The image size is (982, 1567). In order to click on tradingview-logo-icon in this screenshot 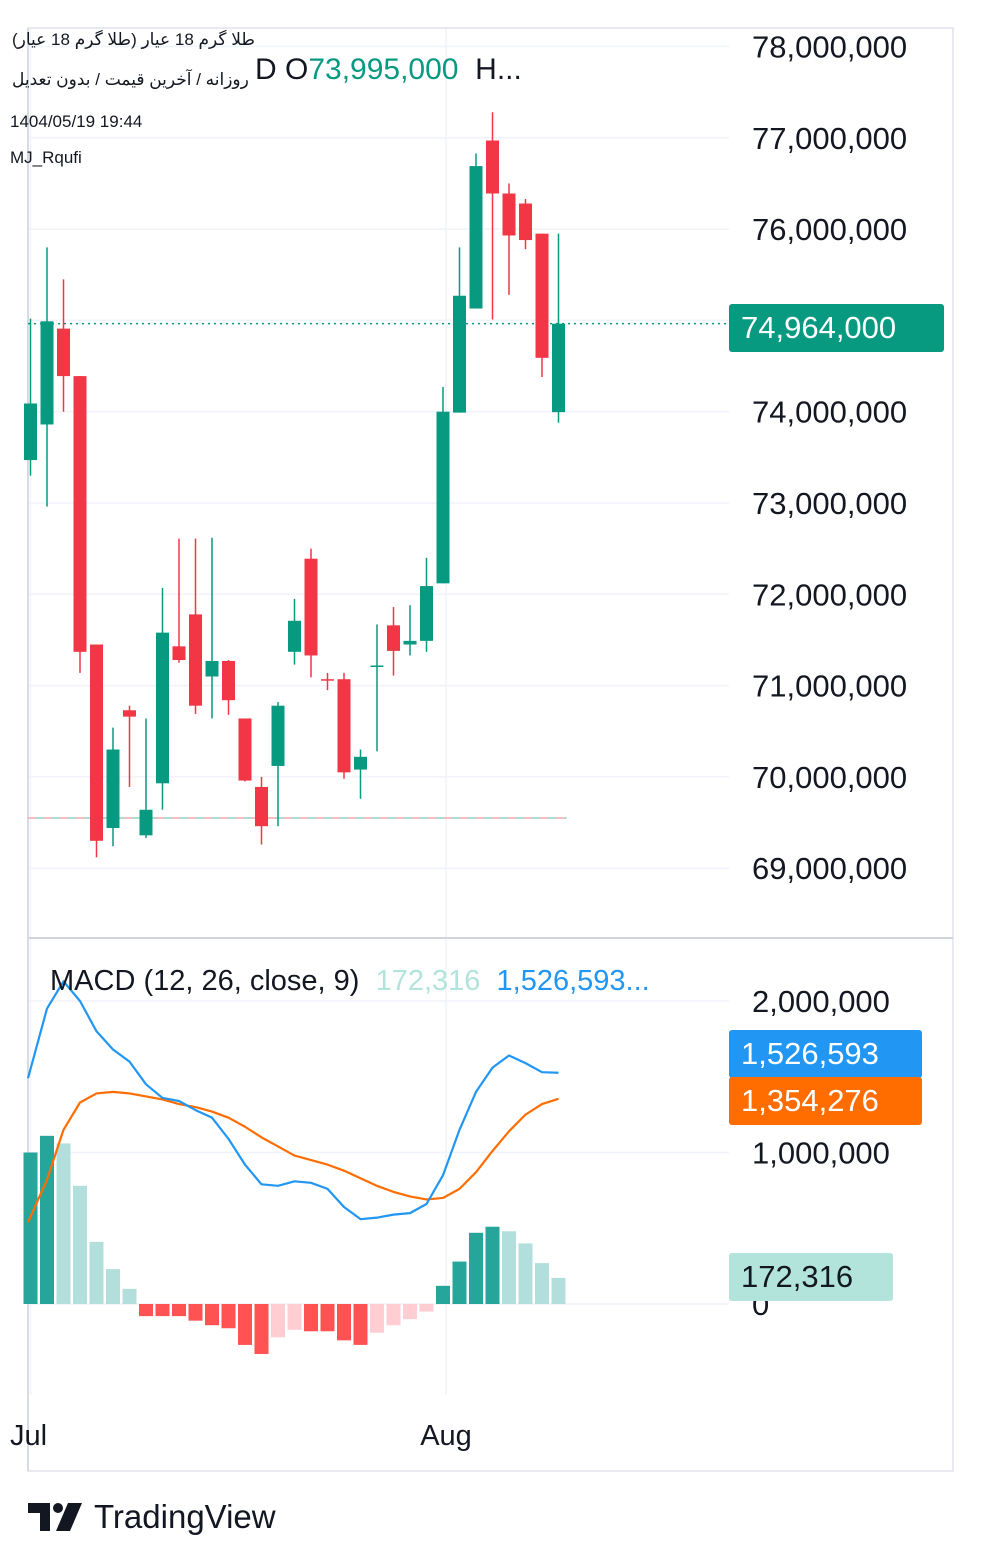, I will do `click(55, 1517)`.